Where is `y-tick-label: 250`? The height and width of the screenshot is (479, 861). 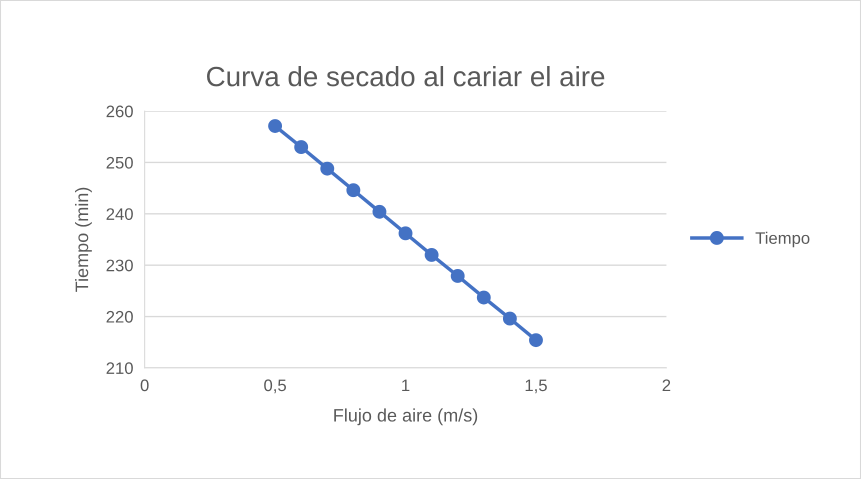 y-tick-label: 250 is located at coordinates (119, 162).